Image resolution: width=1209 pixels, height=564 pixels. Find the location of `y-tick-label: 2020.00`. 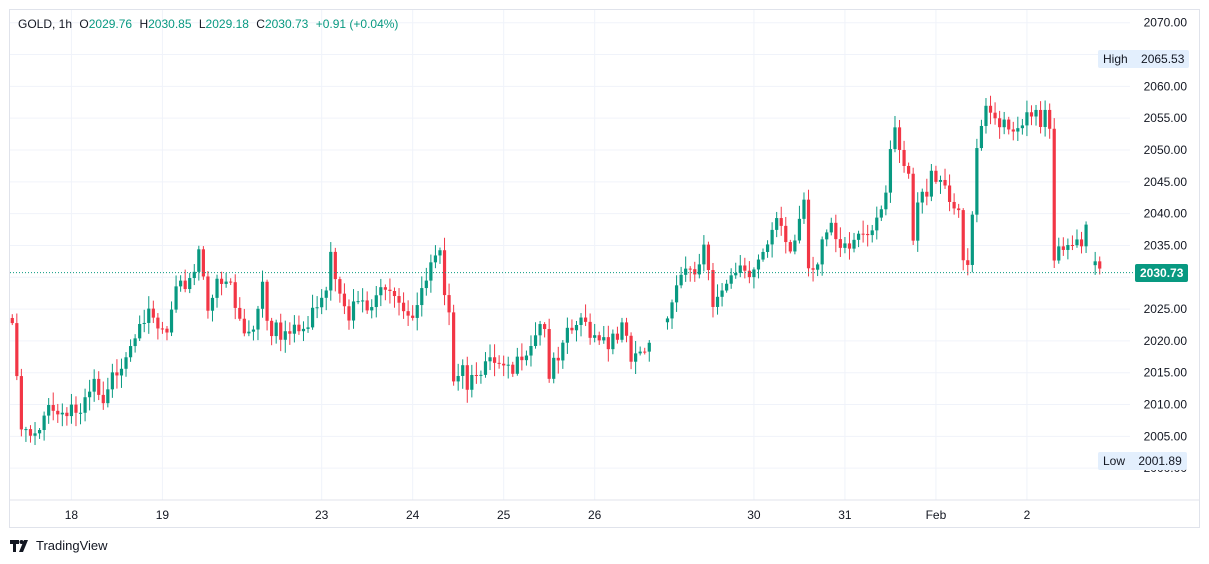

y-tick-label: 2020.00 is located at coordinates (1166, 341).